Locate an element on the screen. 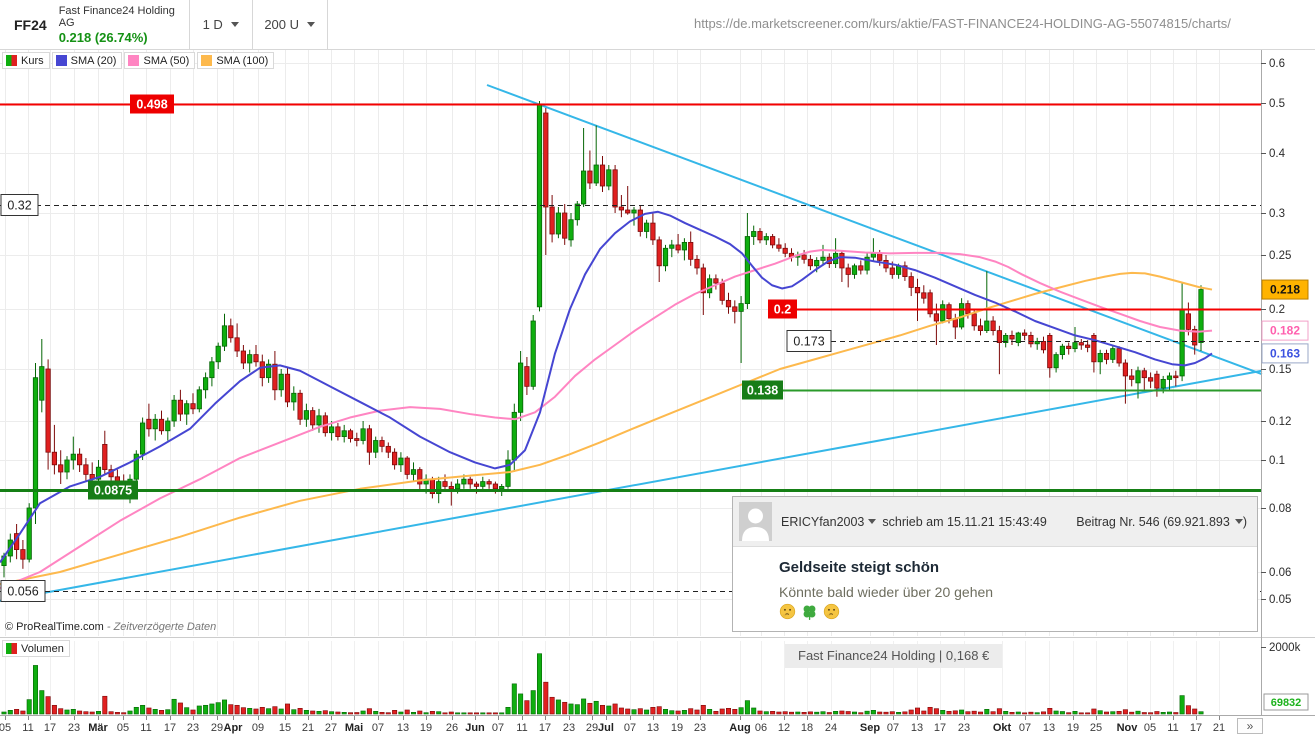 The height and width of the screenshot is (736, 1315). price-tick-label: 0.12 is located at coordinates (1280, 422).